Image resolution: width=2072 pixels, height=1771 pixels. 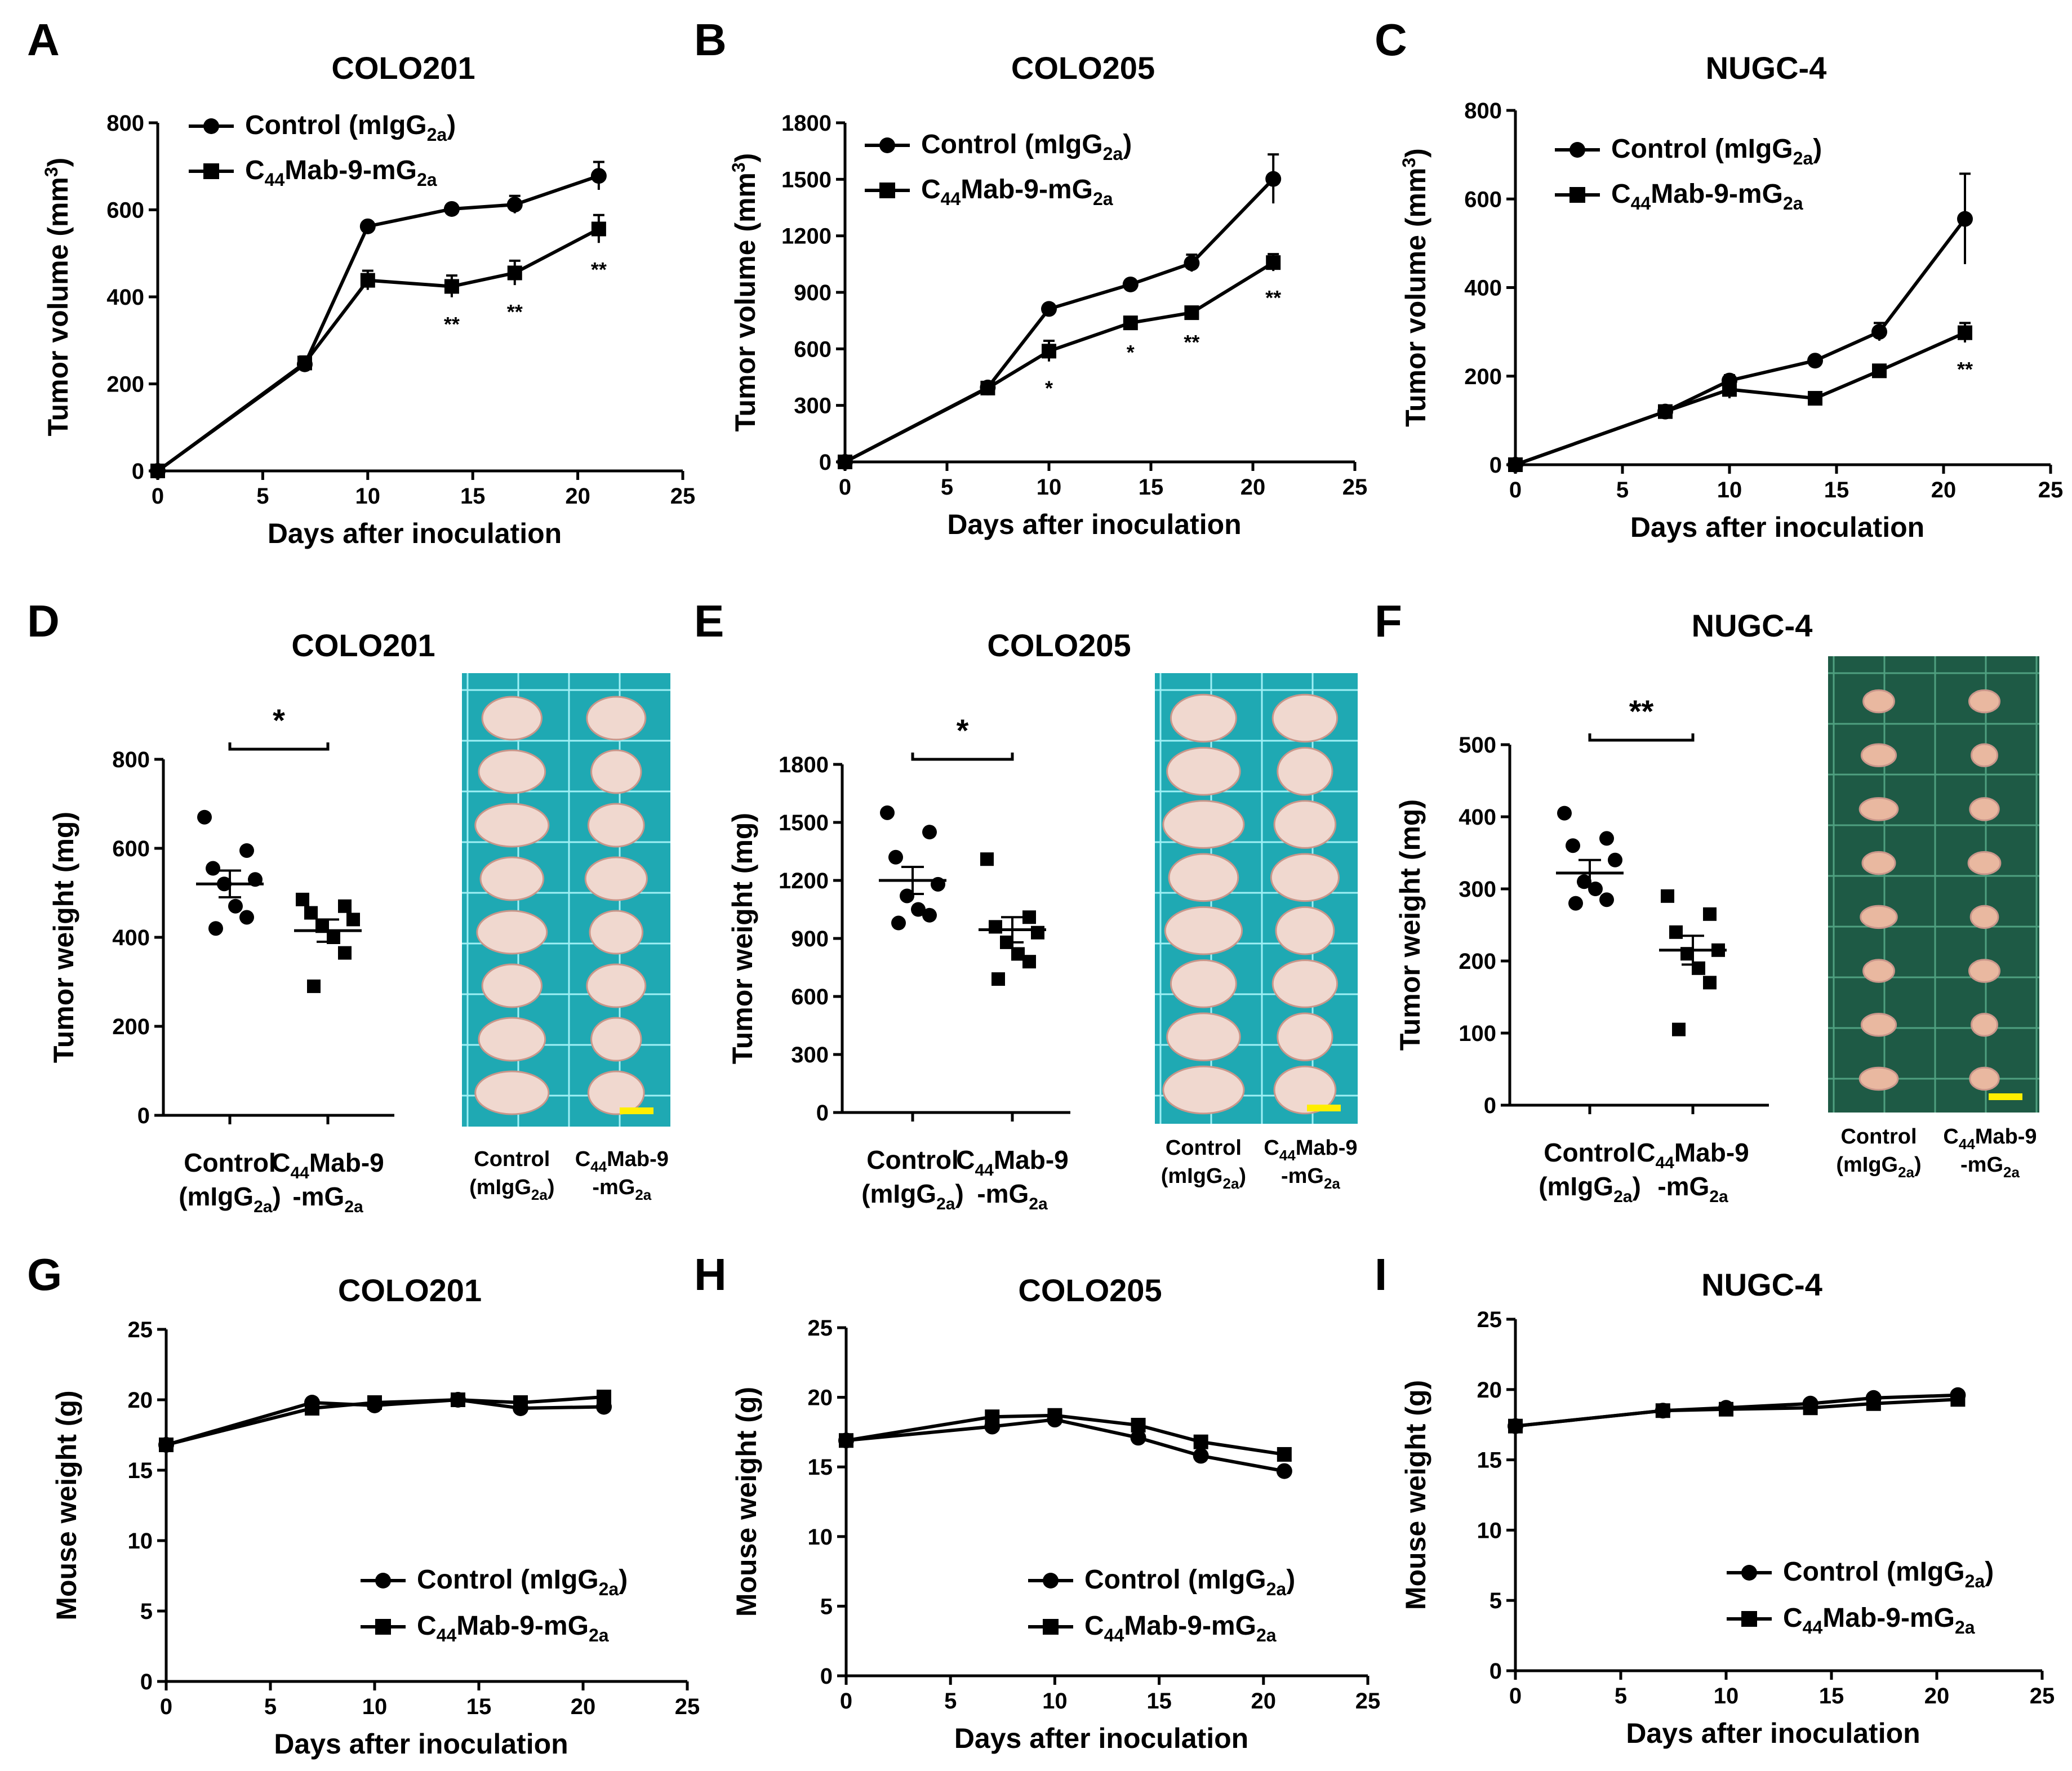 What do you see at coordinates (1388, 621) in the screenshot?
I see `panel-label: F` at bounding box center [1388, 621].